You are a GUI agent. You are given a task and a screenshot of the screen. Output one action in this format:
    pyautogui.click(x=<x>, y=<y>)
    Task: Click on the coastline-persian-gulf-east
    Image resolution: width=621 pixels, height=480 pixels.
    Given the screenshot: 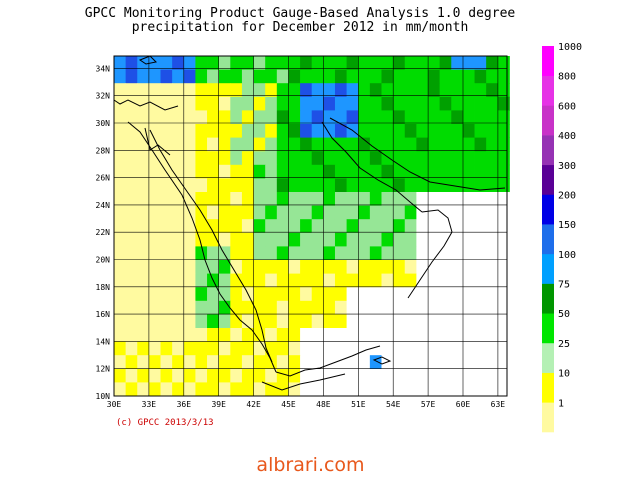 What is the action you would take?
    pyautogui.click(x=417, y=154)
    